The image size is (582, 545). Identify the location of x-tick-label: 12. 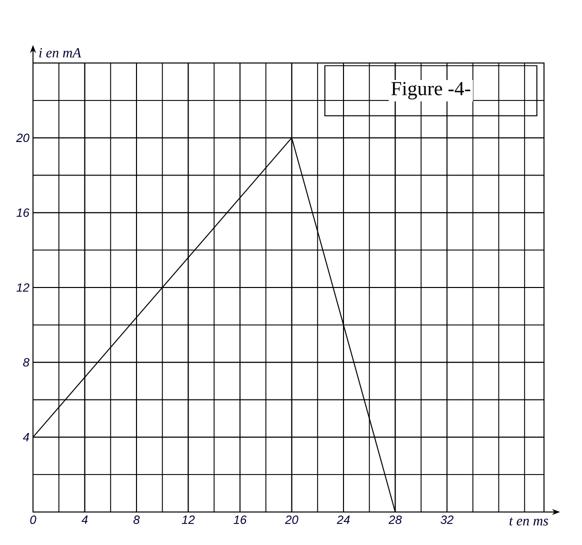
(188, 520).